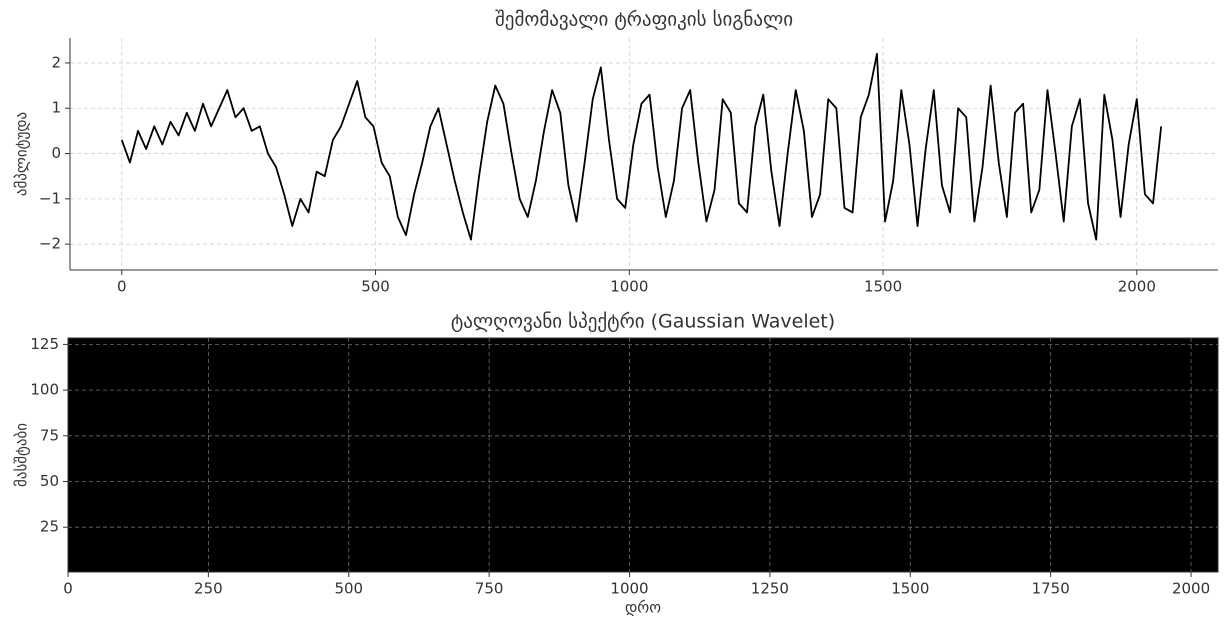 This screenshot has height=620, width=1225. What do you see at coordinates (1051, 589) in the screenshot?
I see `x-tick-label: 1750` at bounding box center [1051, 589].